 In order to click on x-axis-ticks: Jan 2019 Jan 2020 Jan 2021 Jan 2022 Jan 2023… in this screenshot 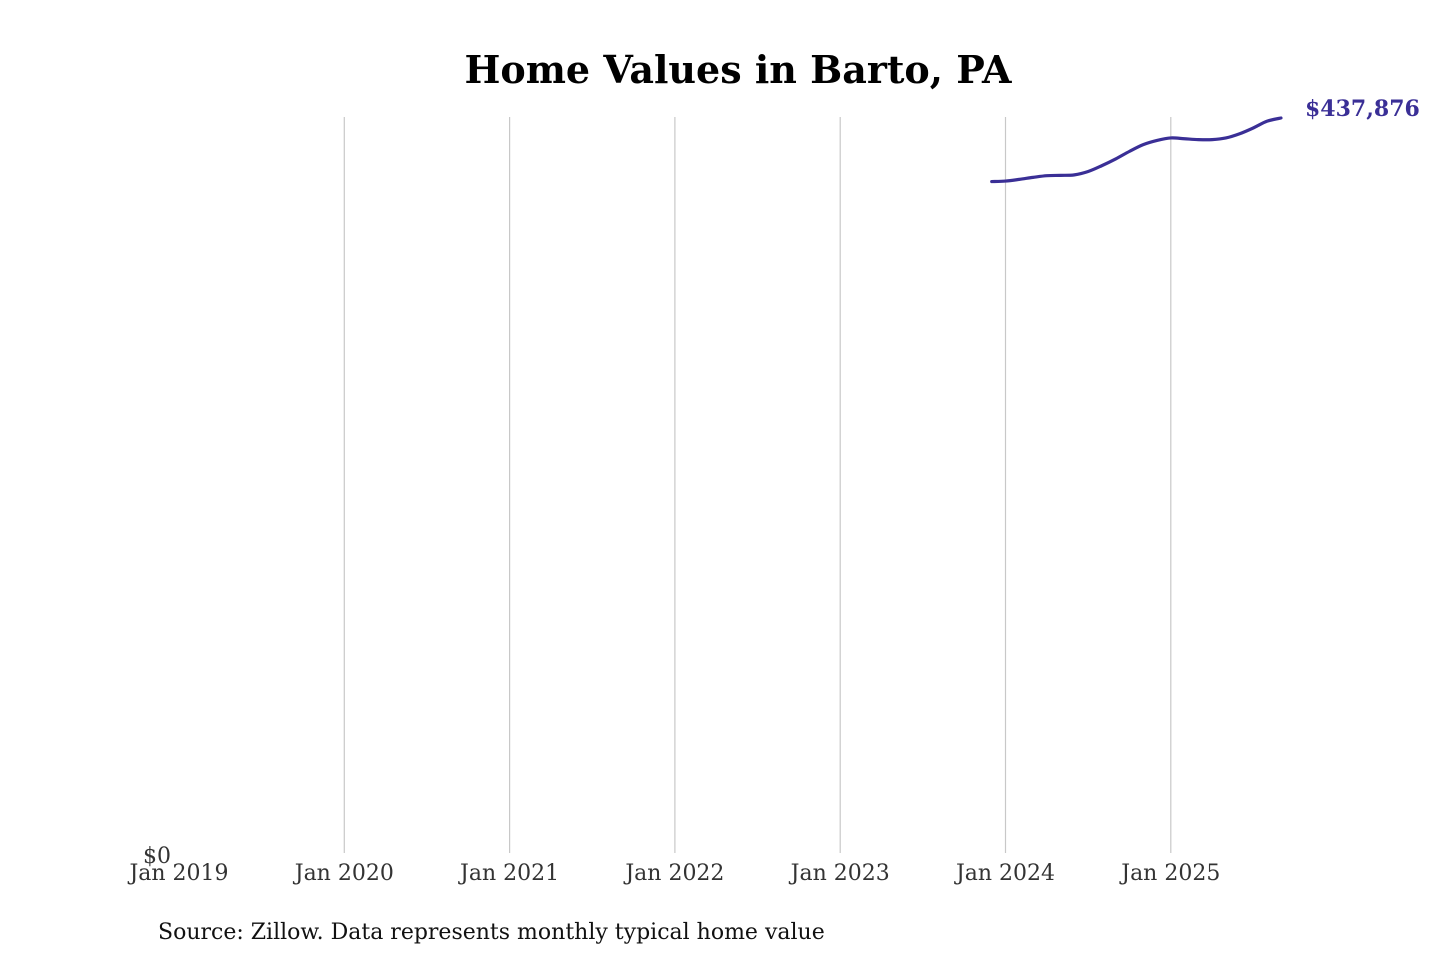, I will do `click(673, 873)`.